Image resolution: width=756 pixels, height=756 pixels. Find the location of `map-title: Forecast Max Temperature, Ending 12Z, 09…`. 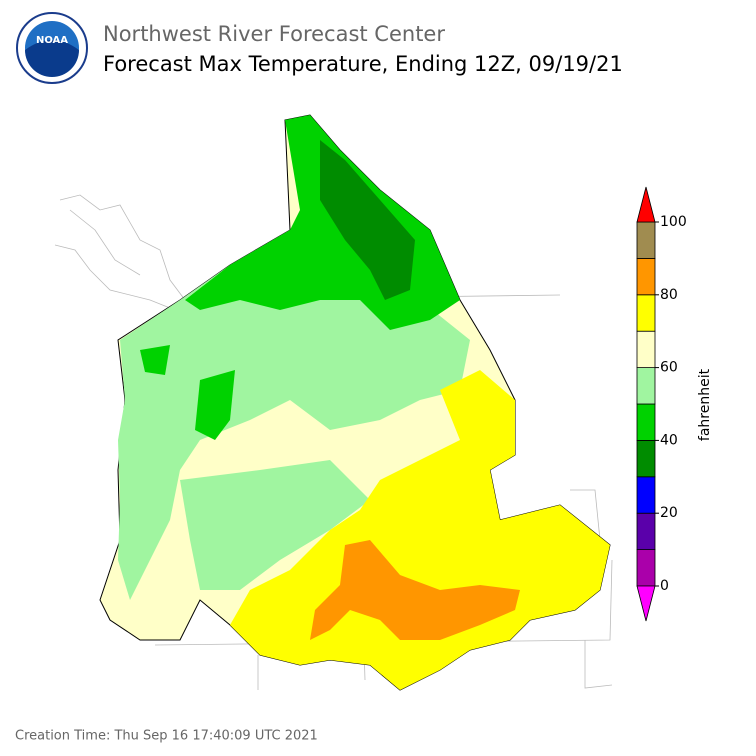

map-title: Forecast Max Temperature, Ending 12Z, 09… is located at coordinates (363, 64).